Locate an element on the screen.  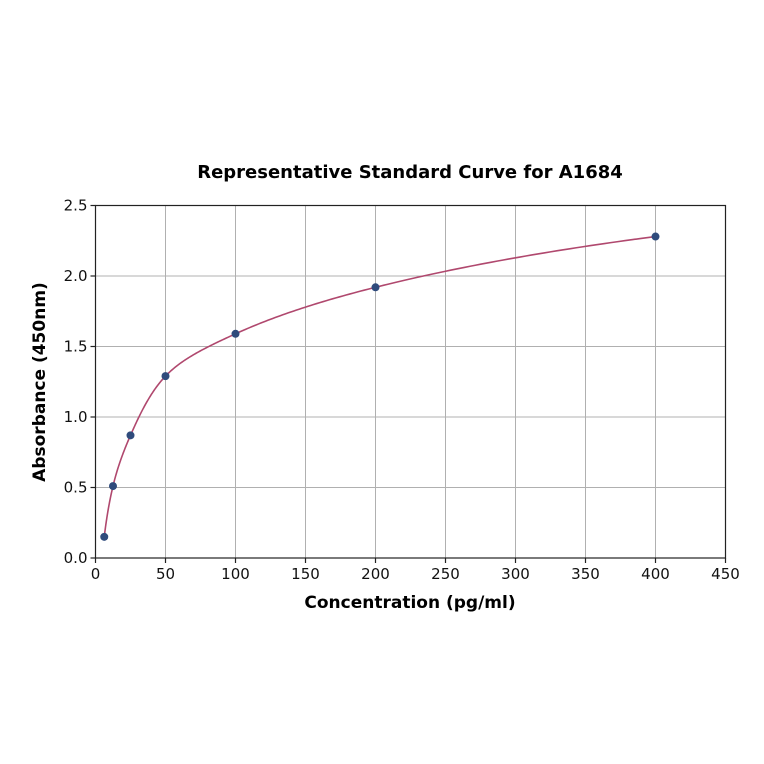
x-tick-label: 200 is located at coordinates (375, 574).